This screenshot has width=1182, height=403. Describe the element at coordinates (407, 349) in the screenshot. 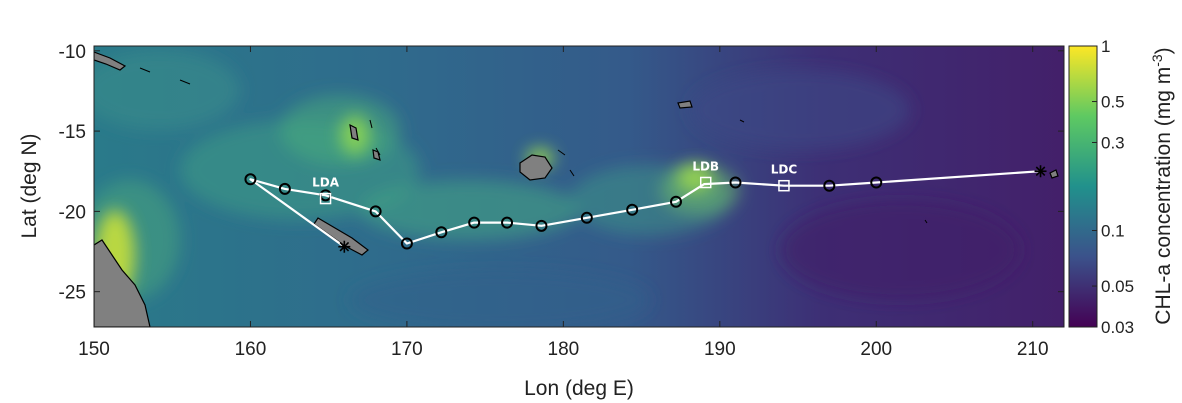

I see `x-tick-label: 170` at that location.